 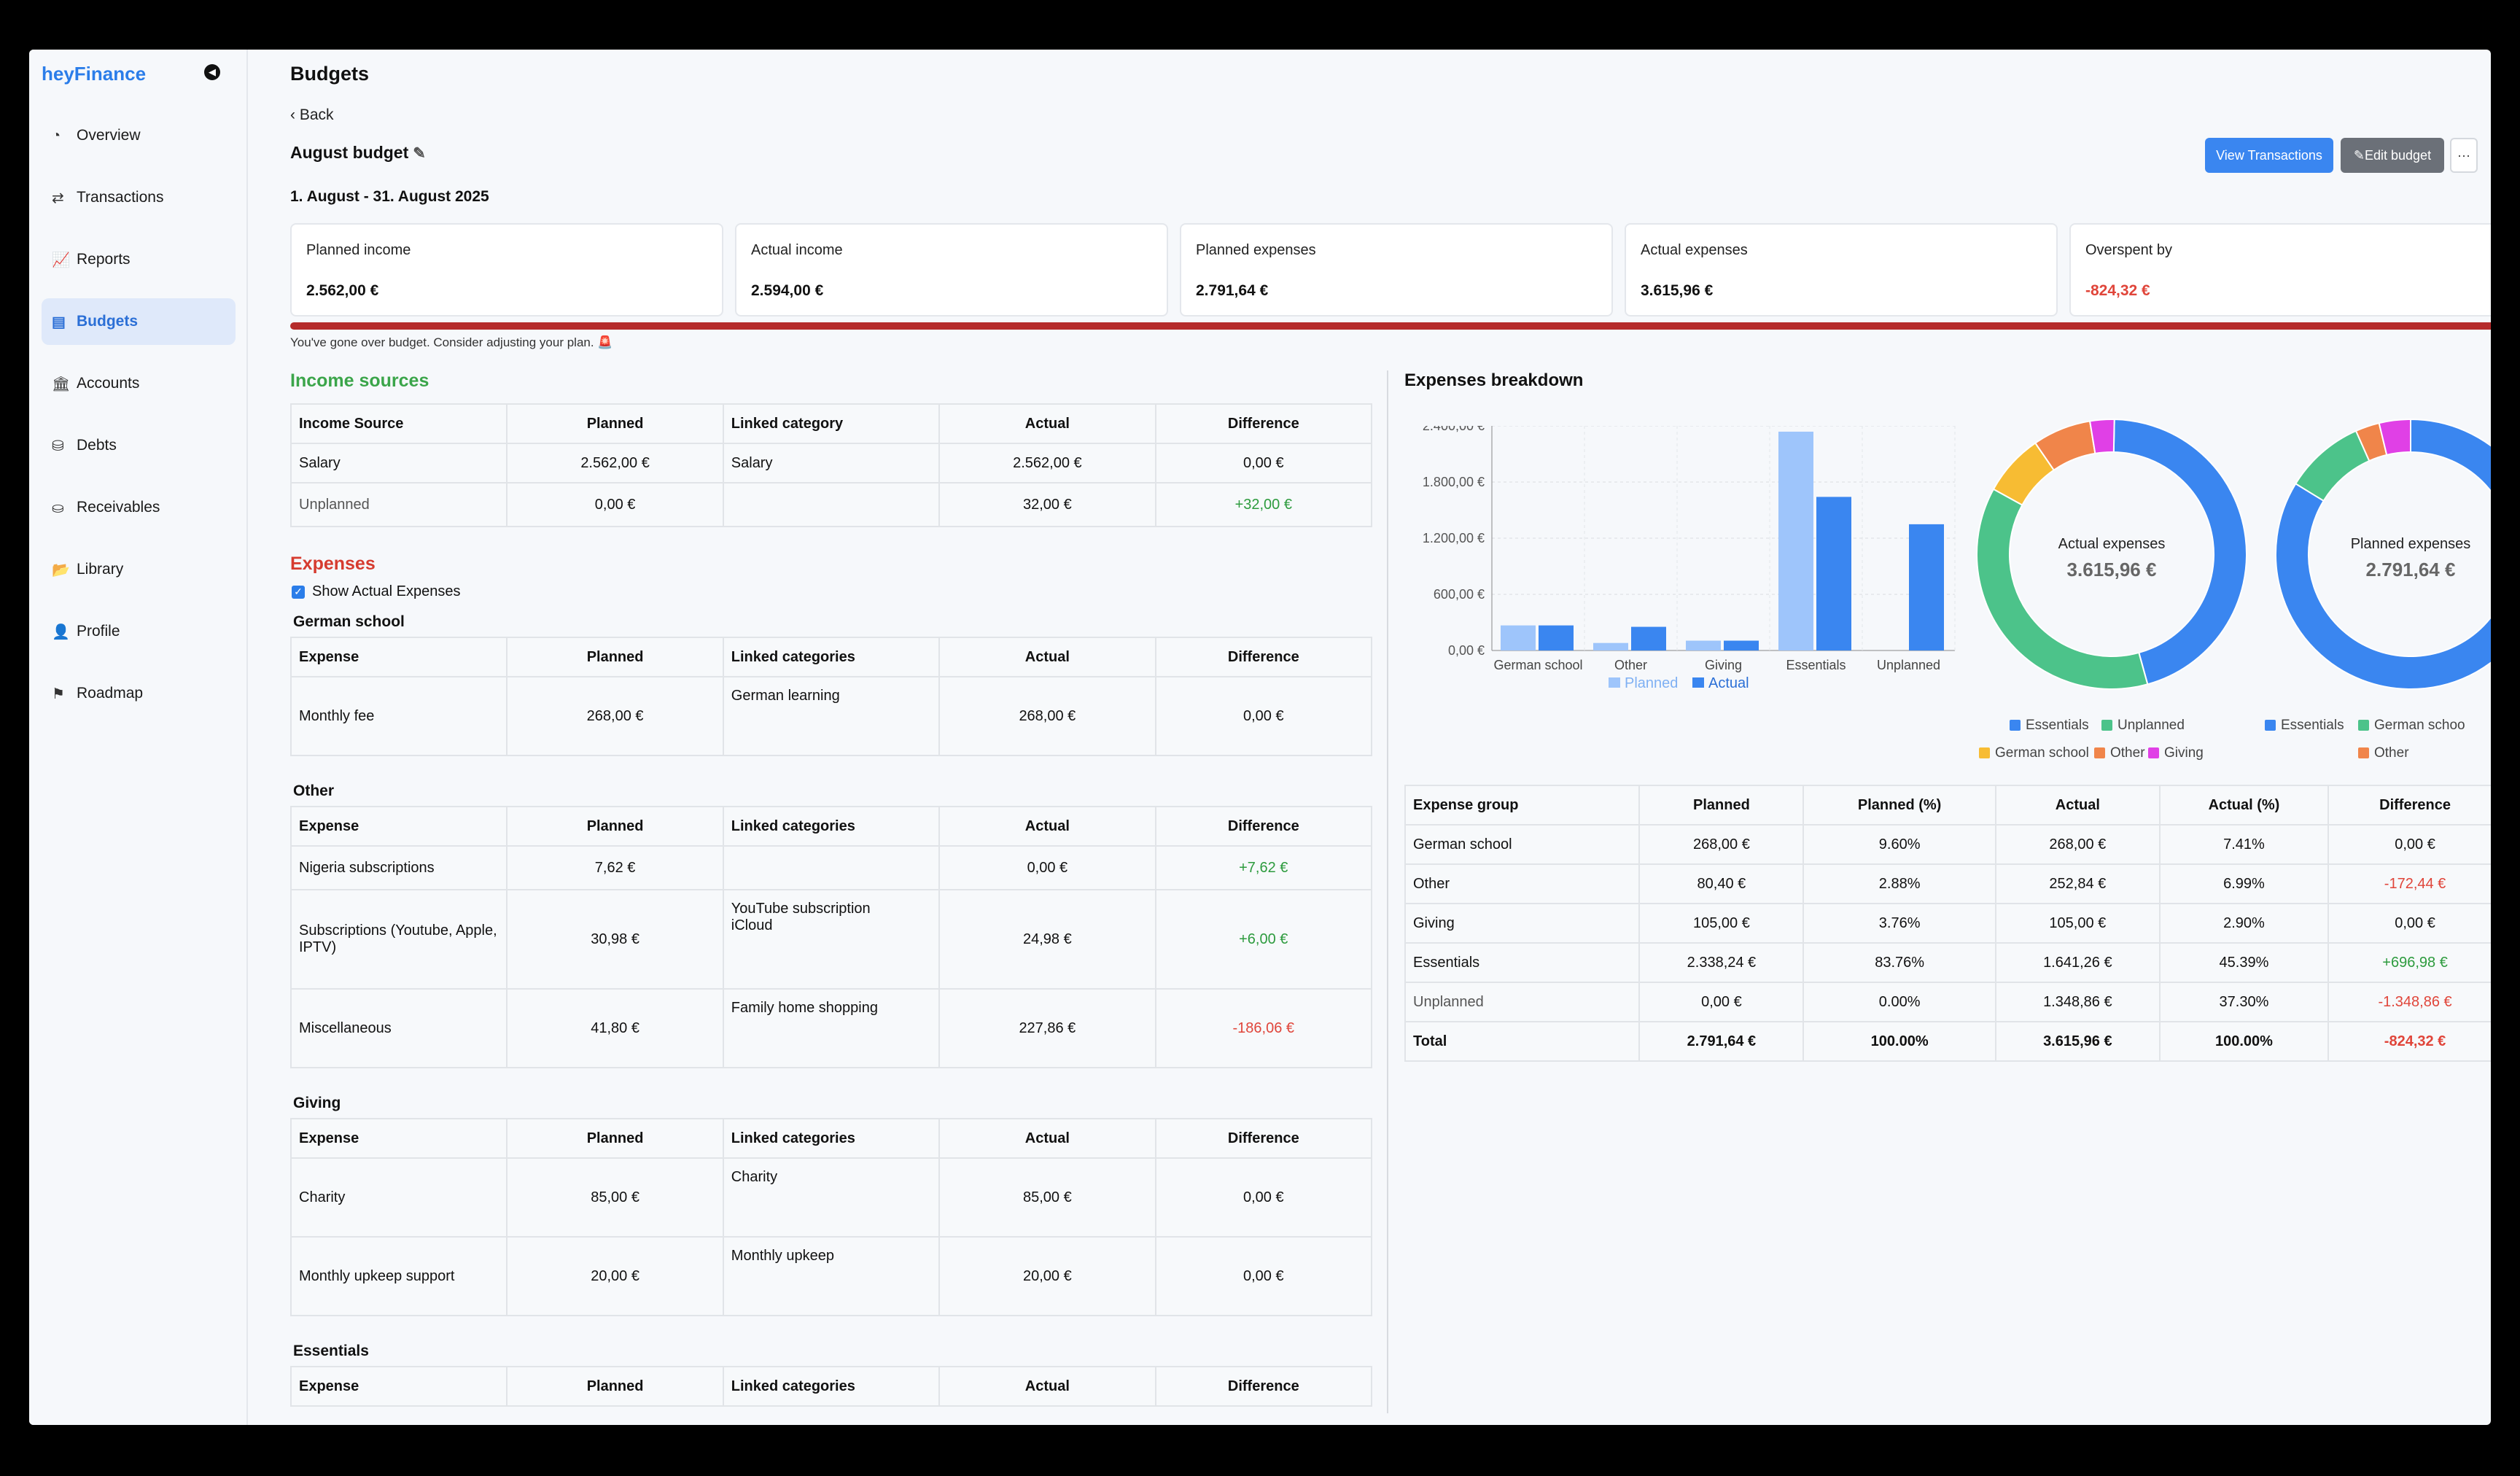 I want to click on table-cell: 100.00%, so click(x=2244, y=1042).